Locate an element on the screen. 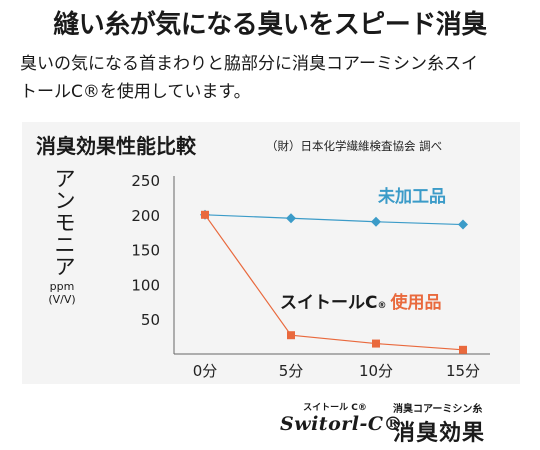  effect-block: 消臭コアーミシン糸 消臭効果 is located at coordinates (449, 423).